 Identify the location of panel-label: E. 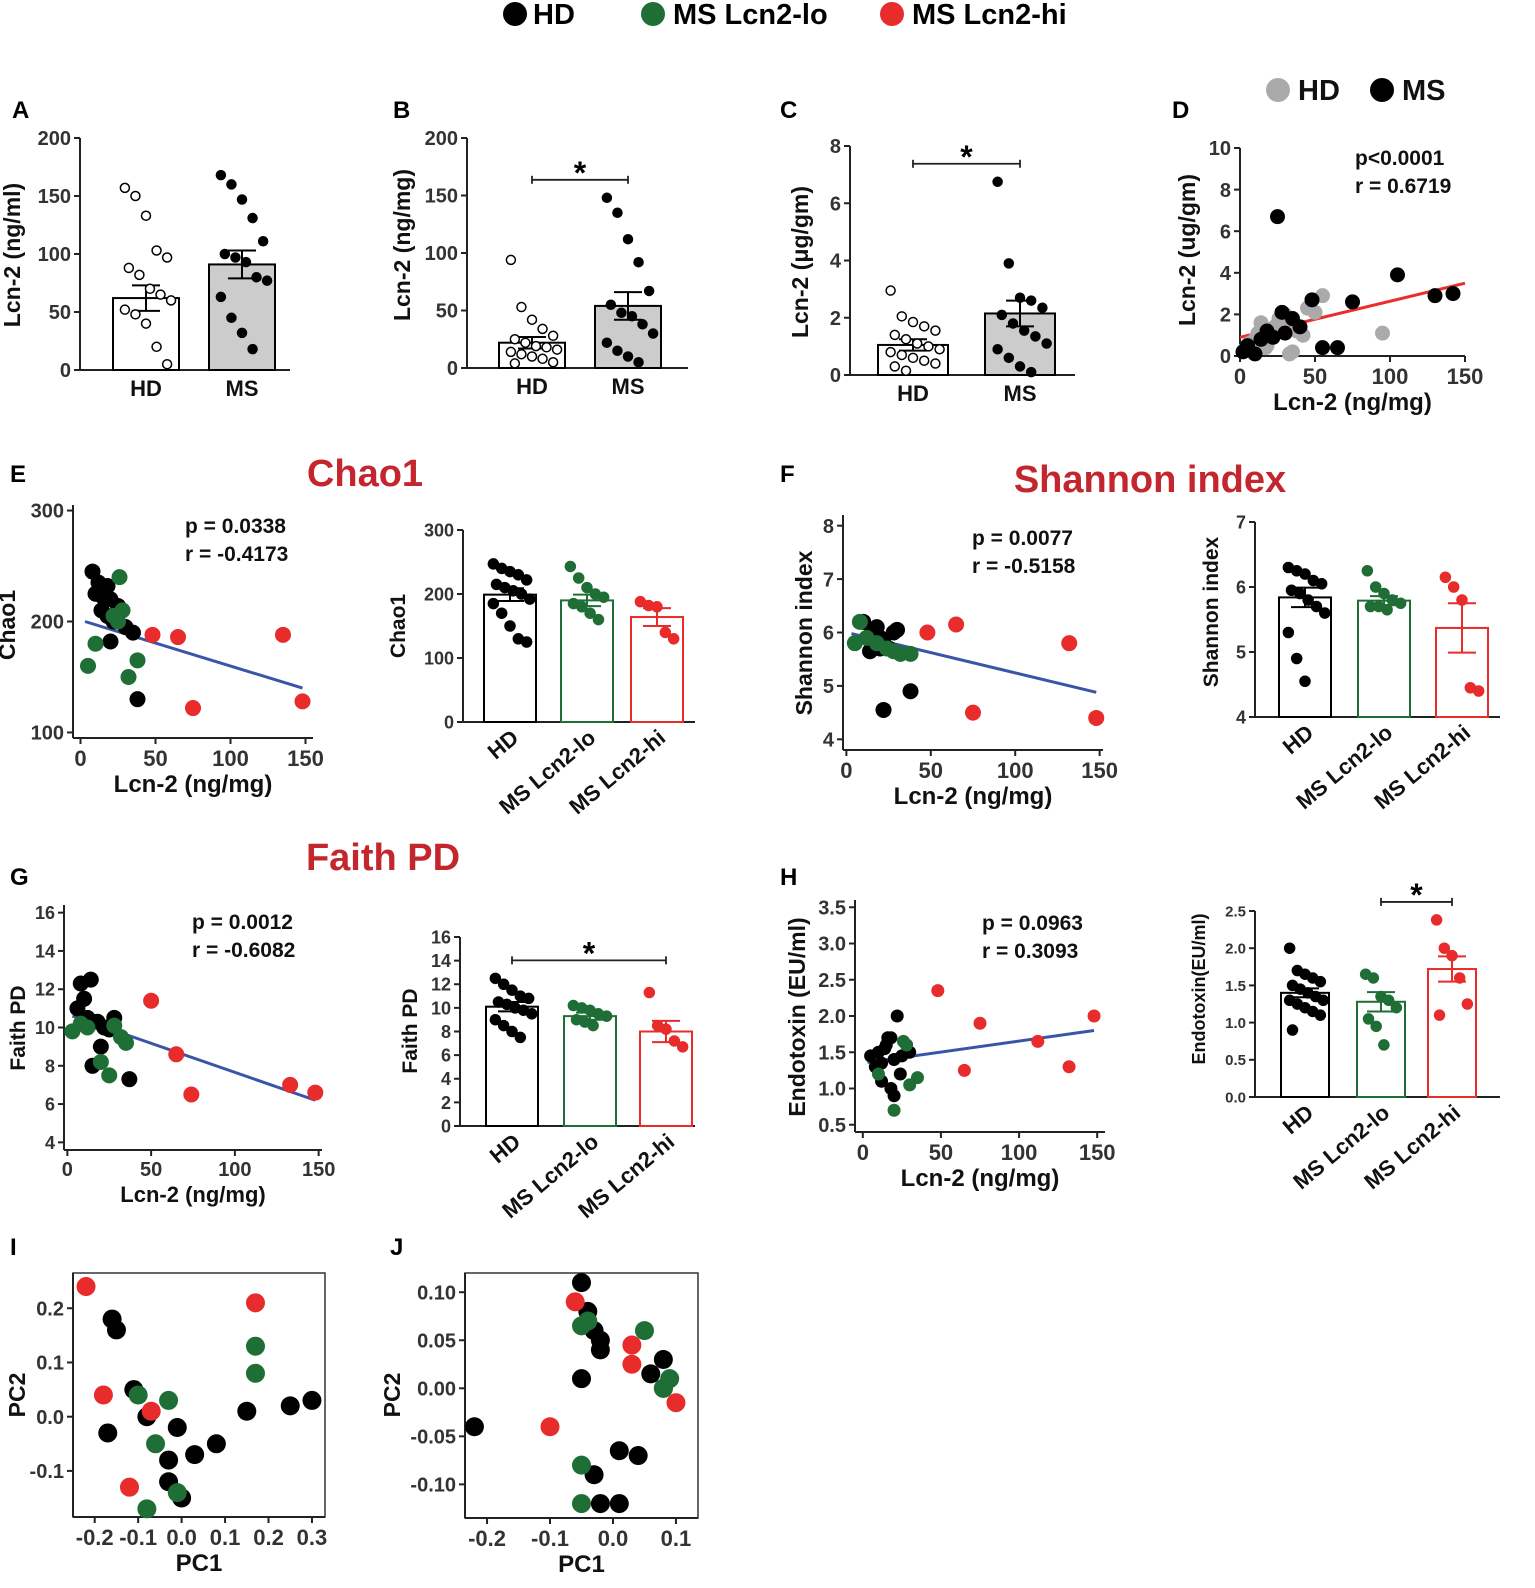
(18, 474).